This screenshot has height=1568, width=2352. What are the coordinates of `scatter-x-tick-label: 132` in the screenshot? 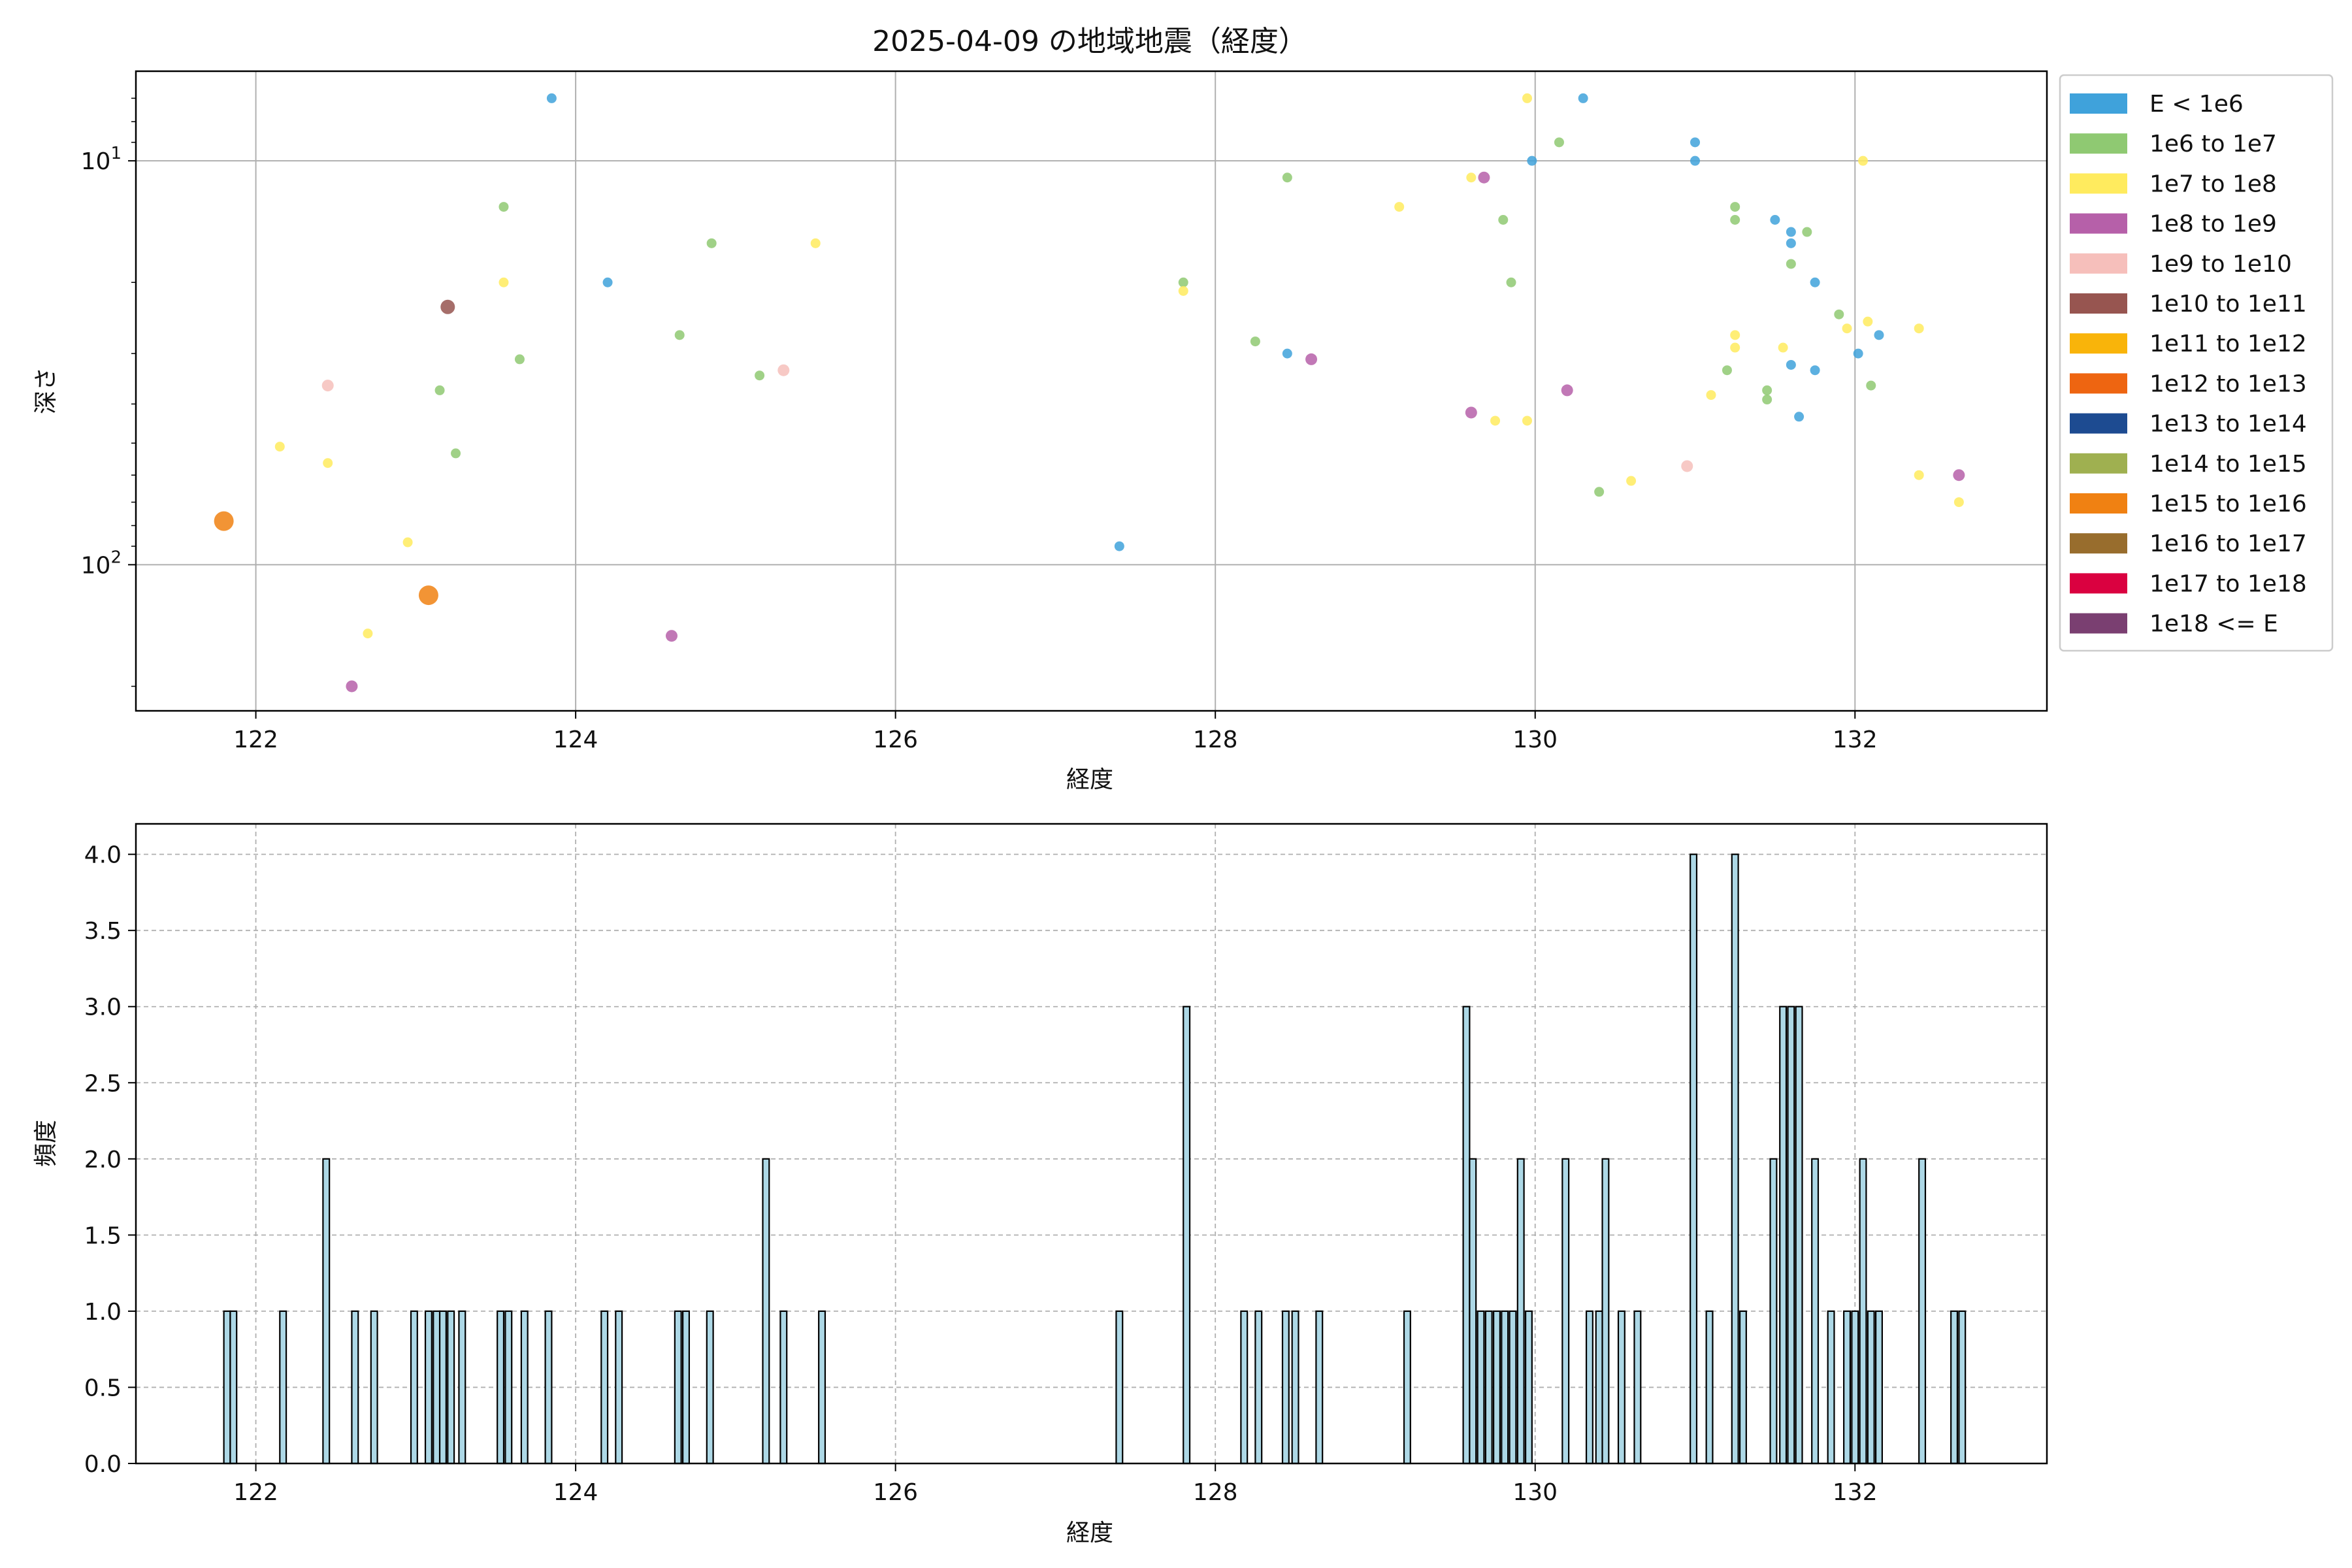 It's located at (1855, 740).